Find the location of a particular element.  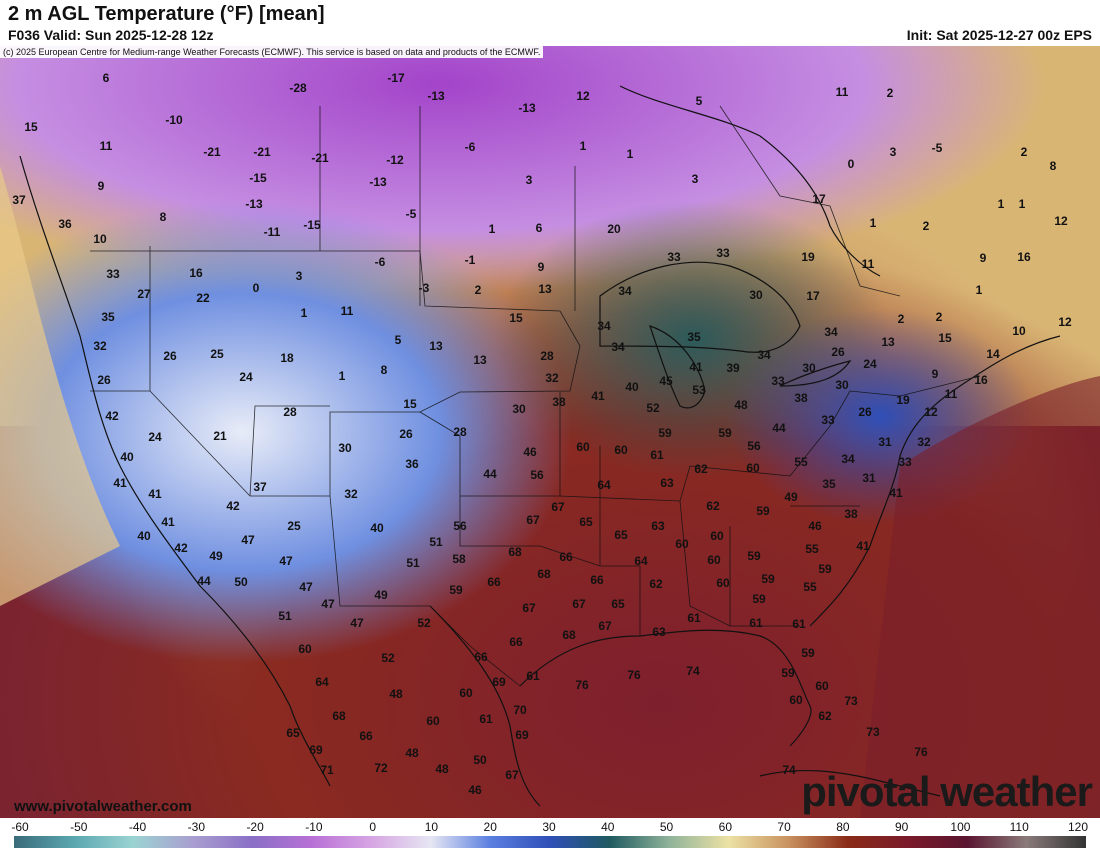

temperature-value: 74 is located at coordinates (693, 671).